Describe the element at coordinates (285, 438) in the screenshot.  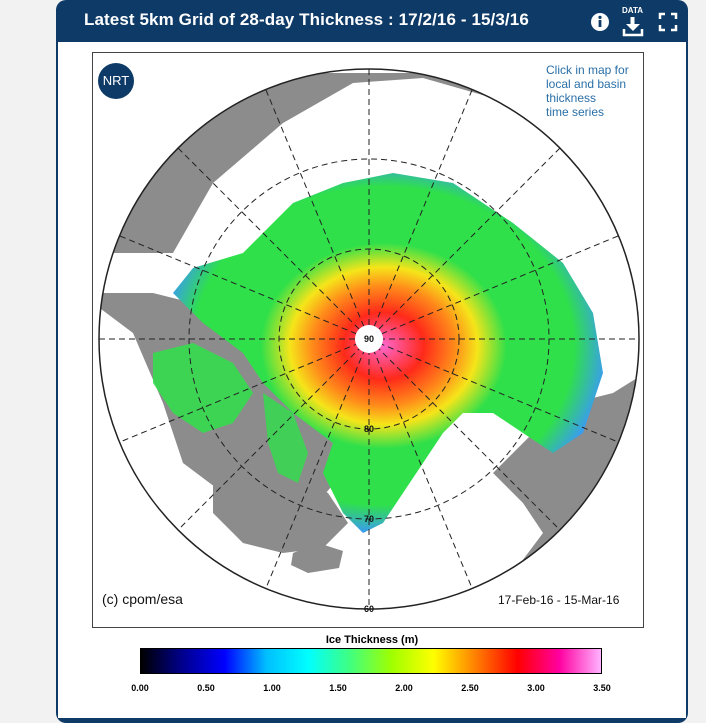
I see `sea-ice-baffin` at that location.